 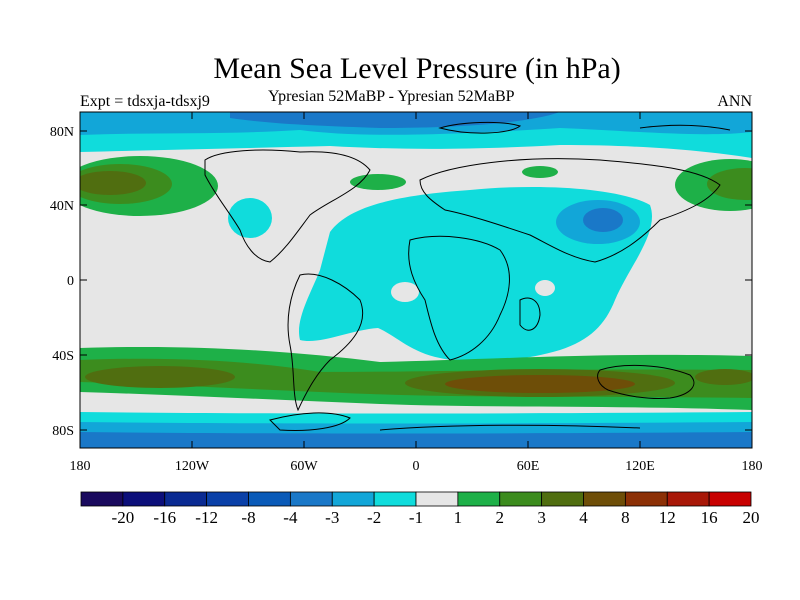 I want to click on antarctic-peninsula-coast, so click(x=310, y=421).